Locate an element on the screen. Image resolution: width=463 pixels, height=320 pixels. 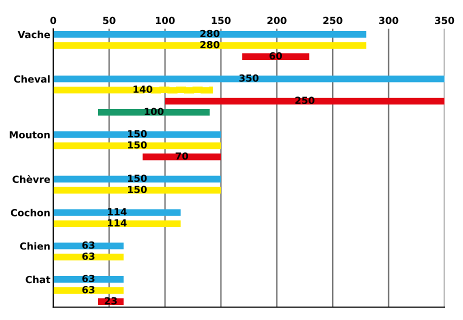
y-tick-label: Chat is located at coordinates (38, 280).